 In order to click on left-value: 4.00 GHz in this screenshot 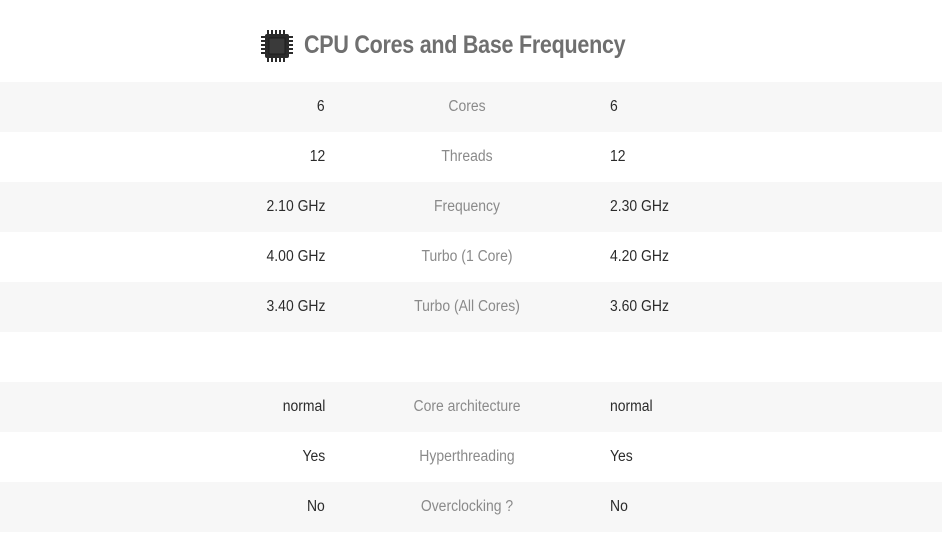, I will do `click(295, 256)`.